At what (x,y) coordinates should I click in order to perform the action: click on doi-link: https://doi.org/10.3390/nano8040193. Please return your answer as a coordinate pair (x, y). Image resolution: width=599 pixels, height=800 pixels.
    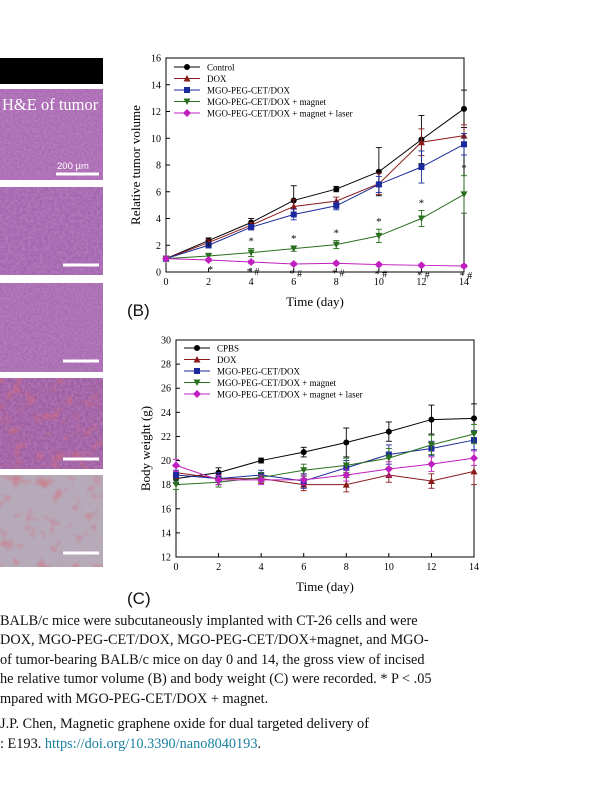
    Looking at the image, I should click on (151, 744).